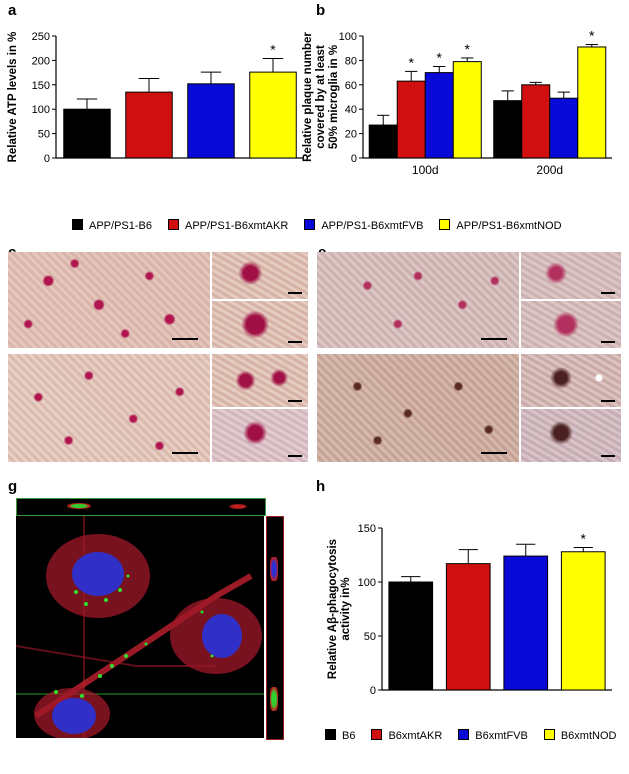  Describe the element at coordinates (109, 408) in the screenshot. I see `histology-image-d-overview` at that location.